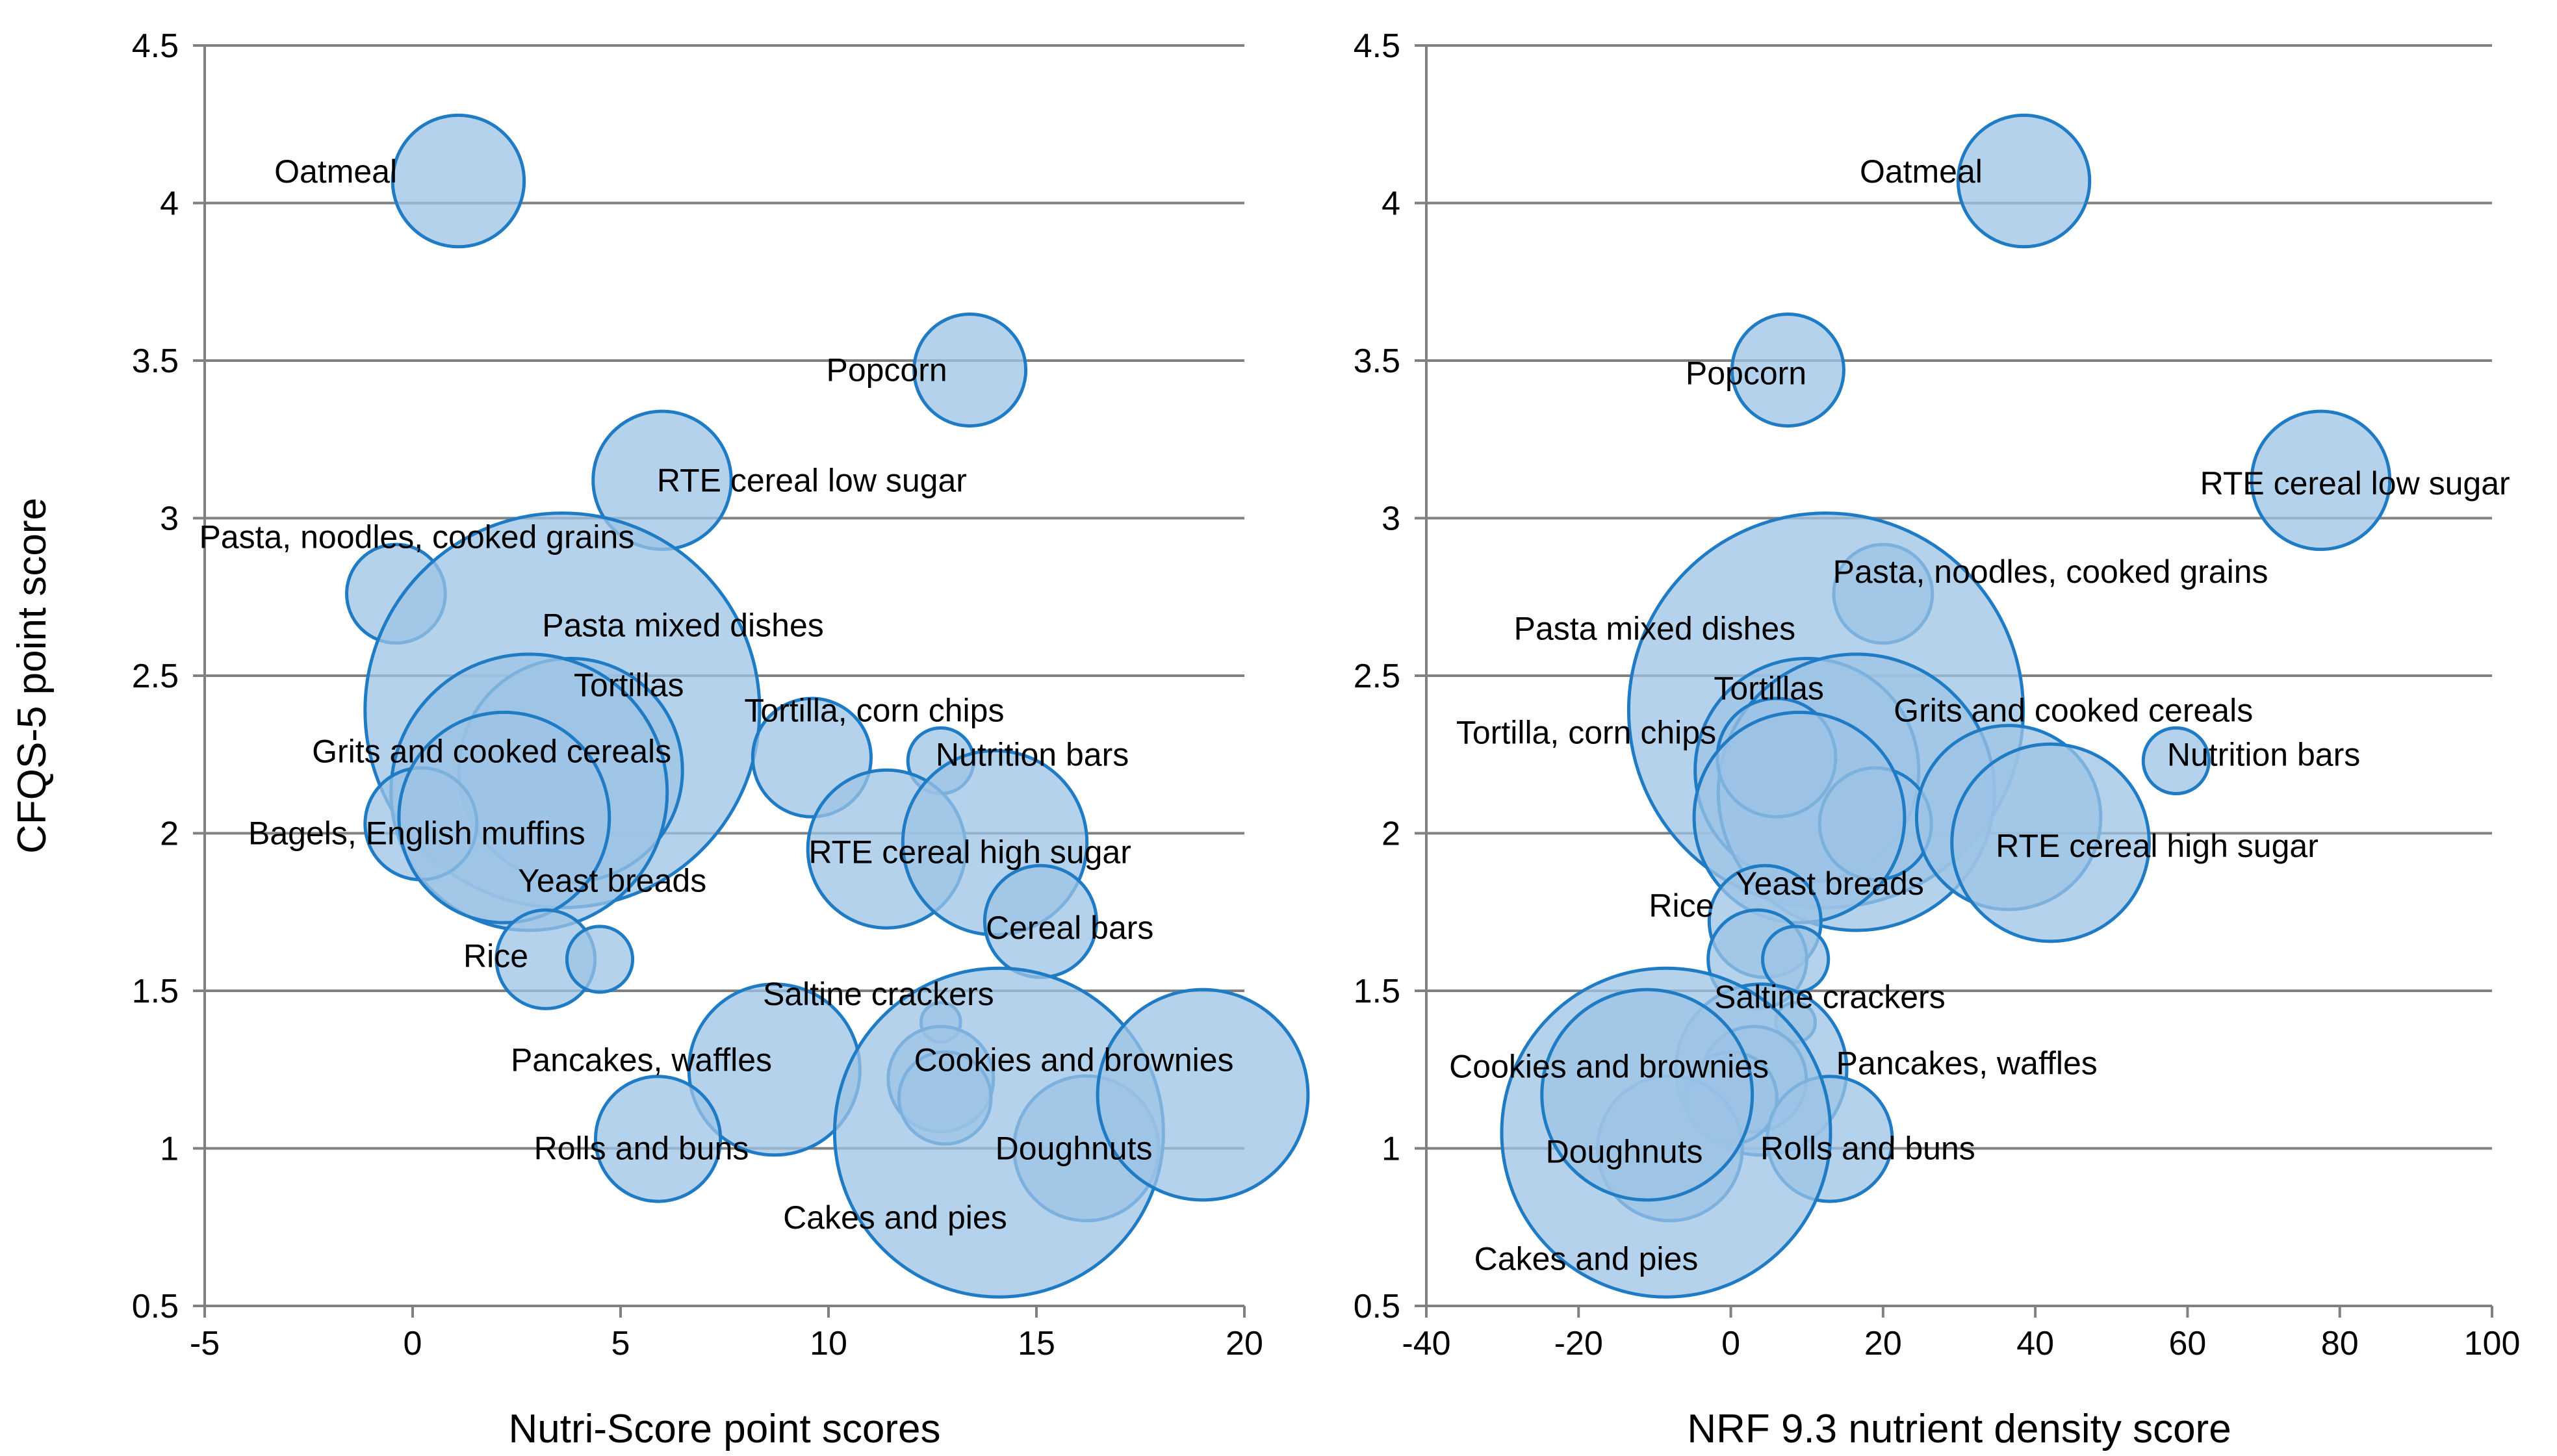 This screenshot has width=2557, height=1456. Describe the element at coordinates (416, 834) in the screenshot. I see `bubble-label: Bagels, English muffins` at that location.